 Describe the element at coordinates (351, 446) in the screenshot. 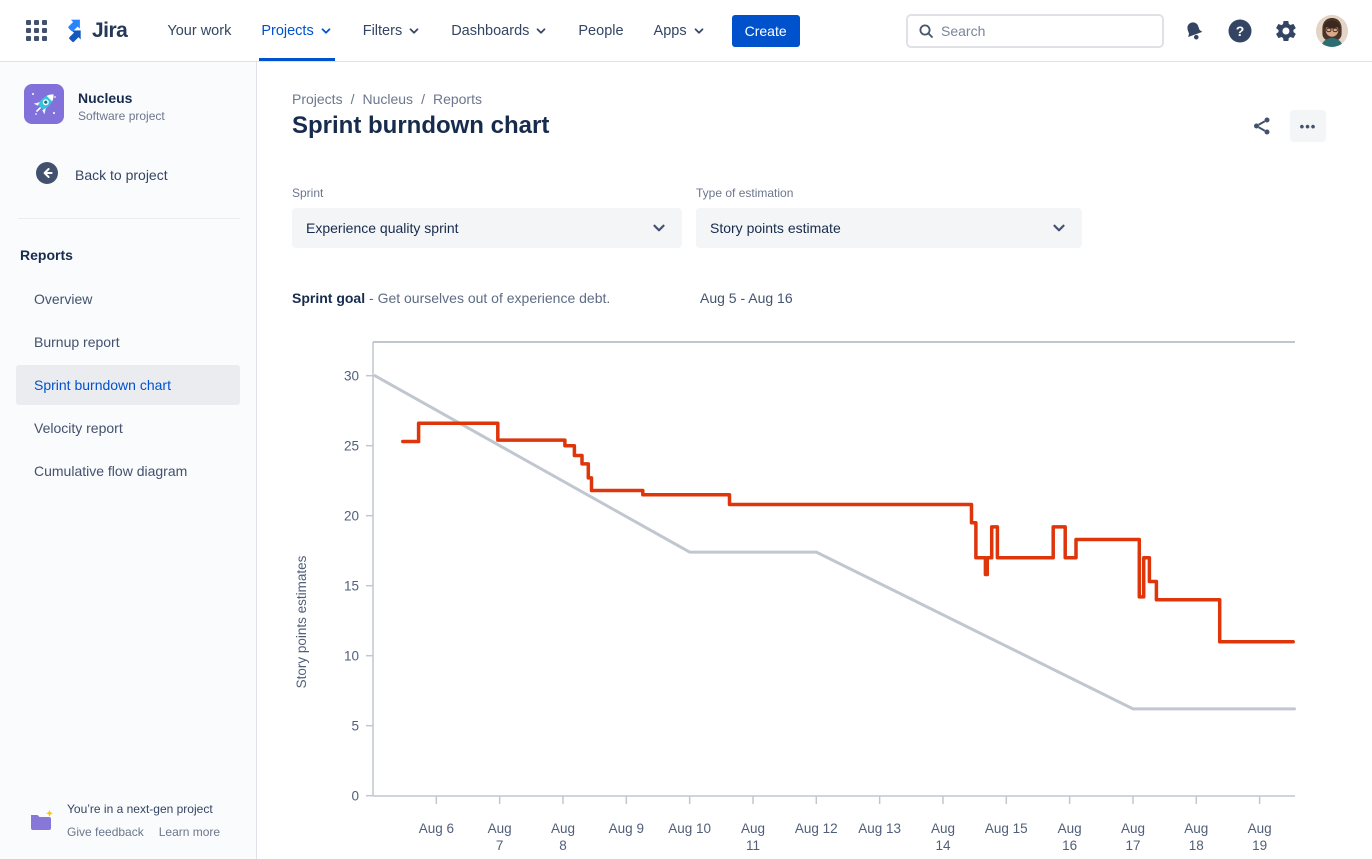

I see `svg-text: 25` at that location.